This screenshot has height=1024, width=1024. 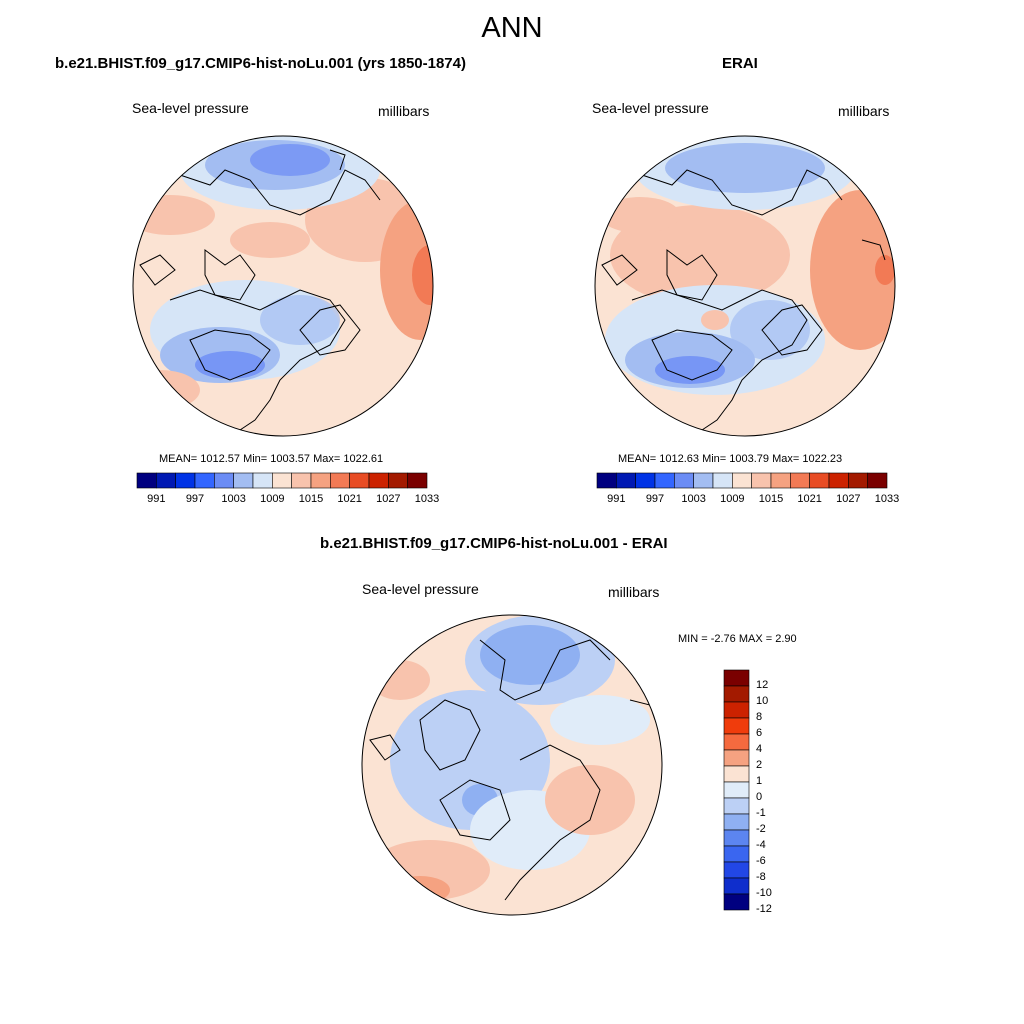 I want to click on colorbar-tick-label: 10, so click(x=762, y=701).